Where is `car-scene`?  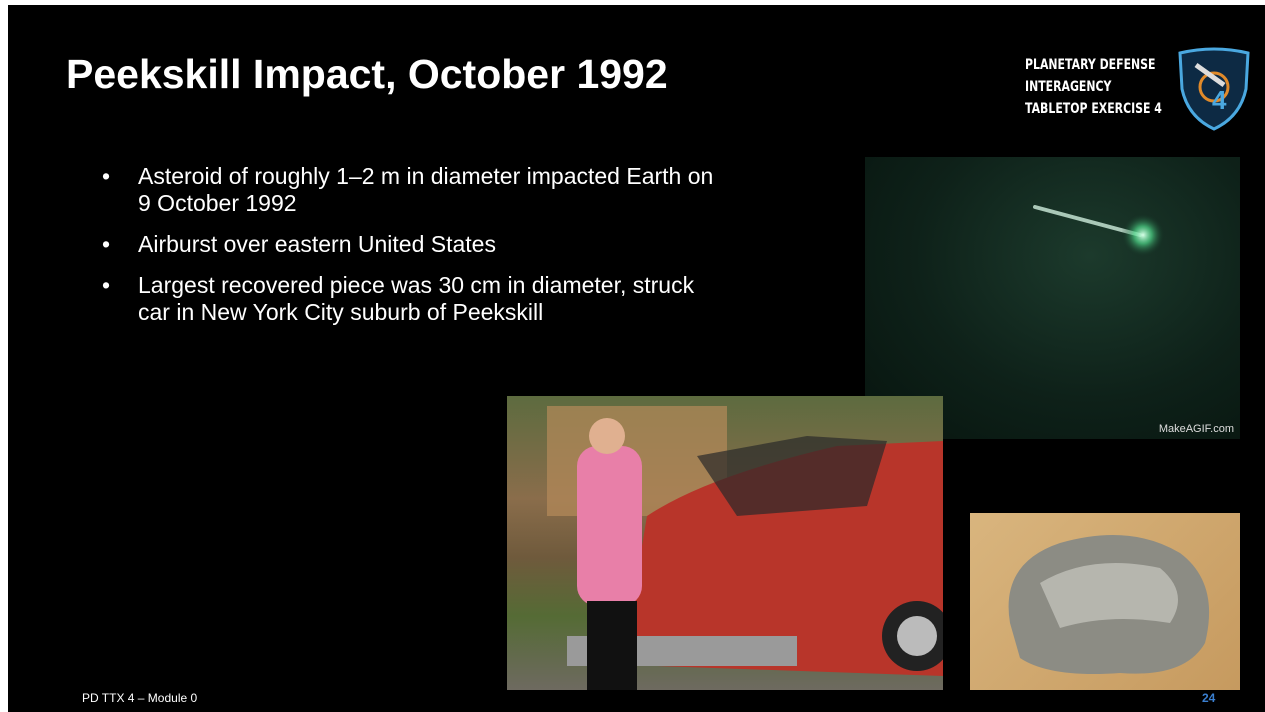
car-scene is located at coordinates (745, 548).